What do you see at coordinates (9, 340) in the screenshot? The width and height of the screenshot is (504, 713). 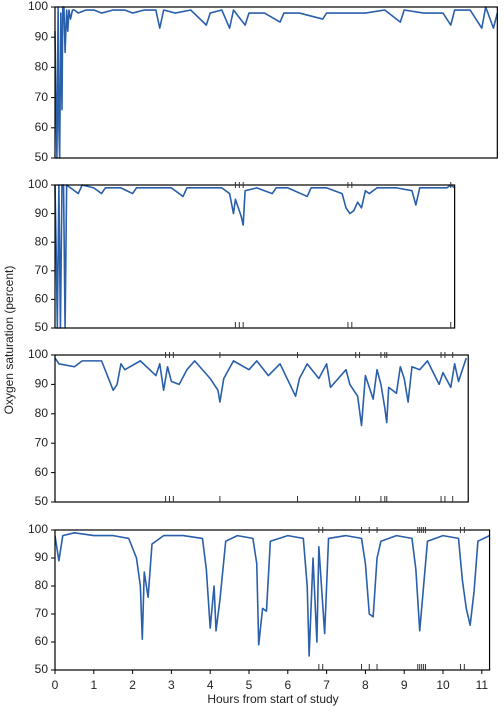 I see `y-axis-label: Oxygen saturation (percent)` at bounding box center [9, 340].